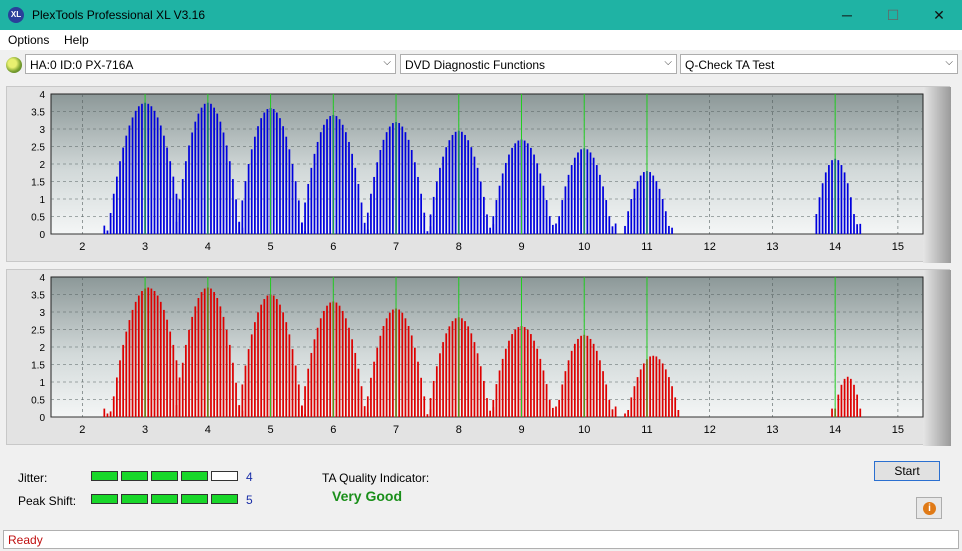  Describe the element at coordinates (521, 247) in the screenshot. I see `x-tick-label: 9` at that location.